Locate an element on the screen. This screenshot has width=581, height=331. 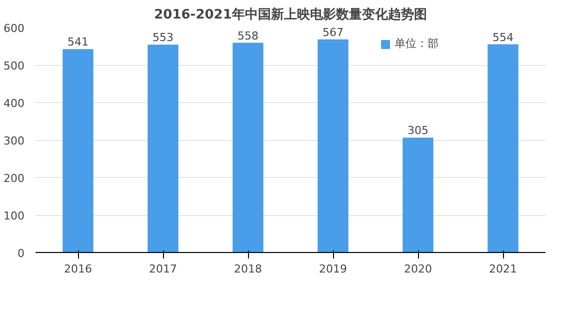
x-tick-label: 2018 is located at coordinates (248, 269).